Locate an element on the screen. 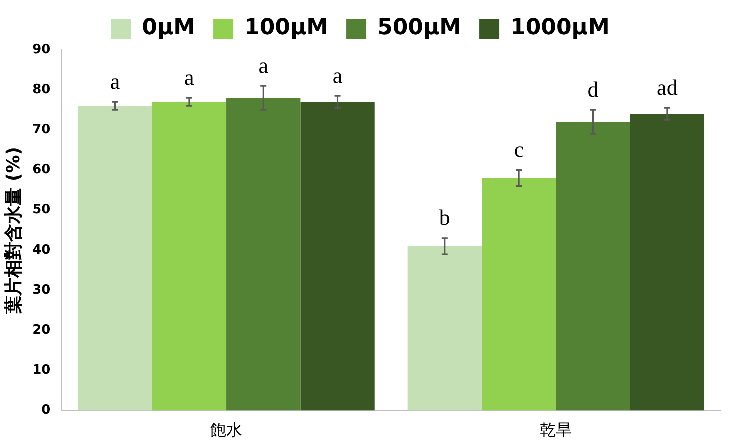  y-tick-label: 90 is located at coordinates (41, 50).